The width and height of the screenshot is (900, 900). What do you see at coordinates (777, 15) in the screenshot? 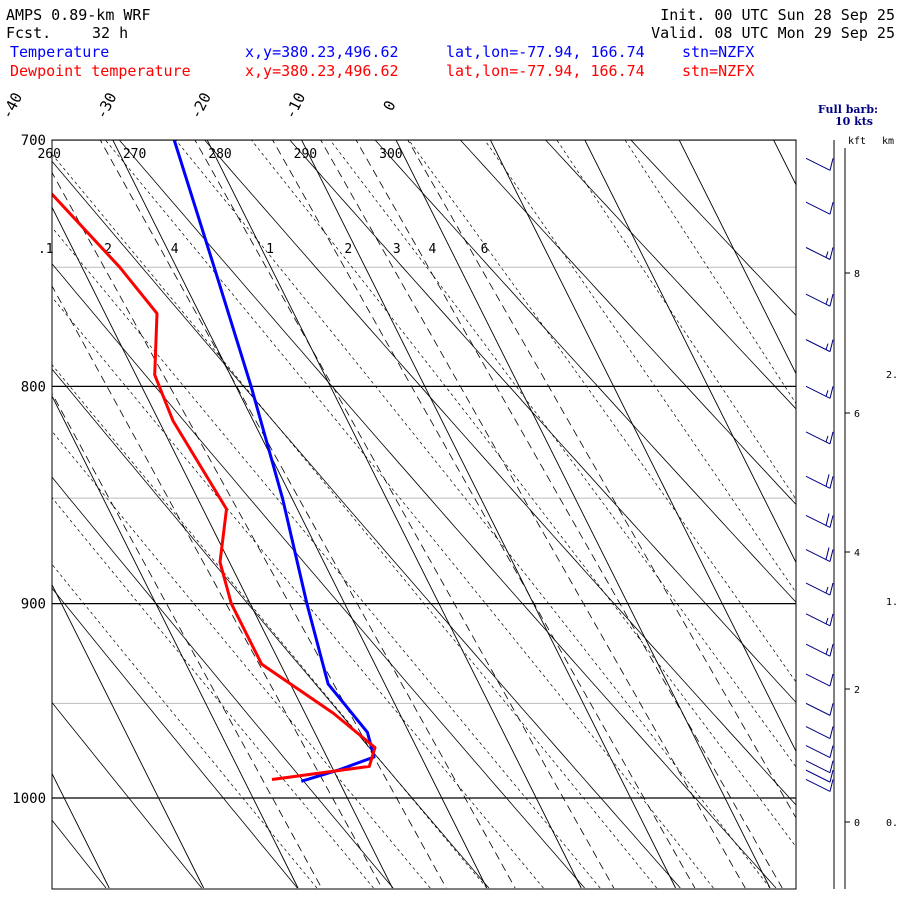
I see `init-time: Init. 00 UTC Sun 28 Sep 25` at bounding box center [777, 15].